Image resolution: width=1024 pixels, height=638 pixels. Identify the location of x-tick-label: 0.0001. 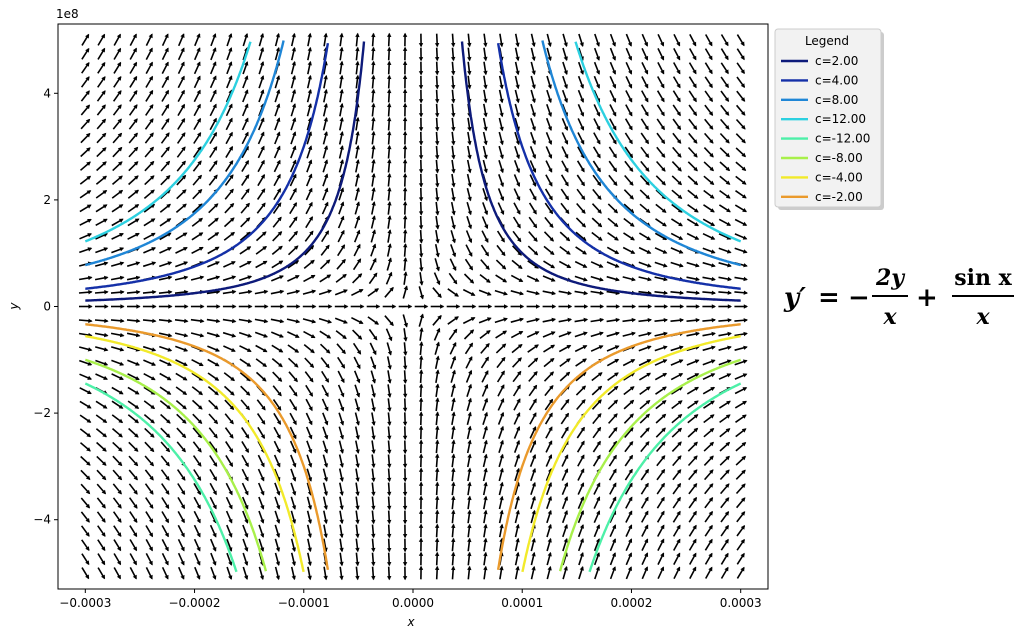
(522, 603).